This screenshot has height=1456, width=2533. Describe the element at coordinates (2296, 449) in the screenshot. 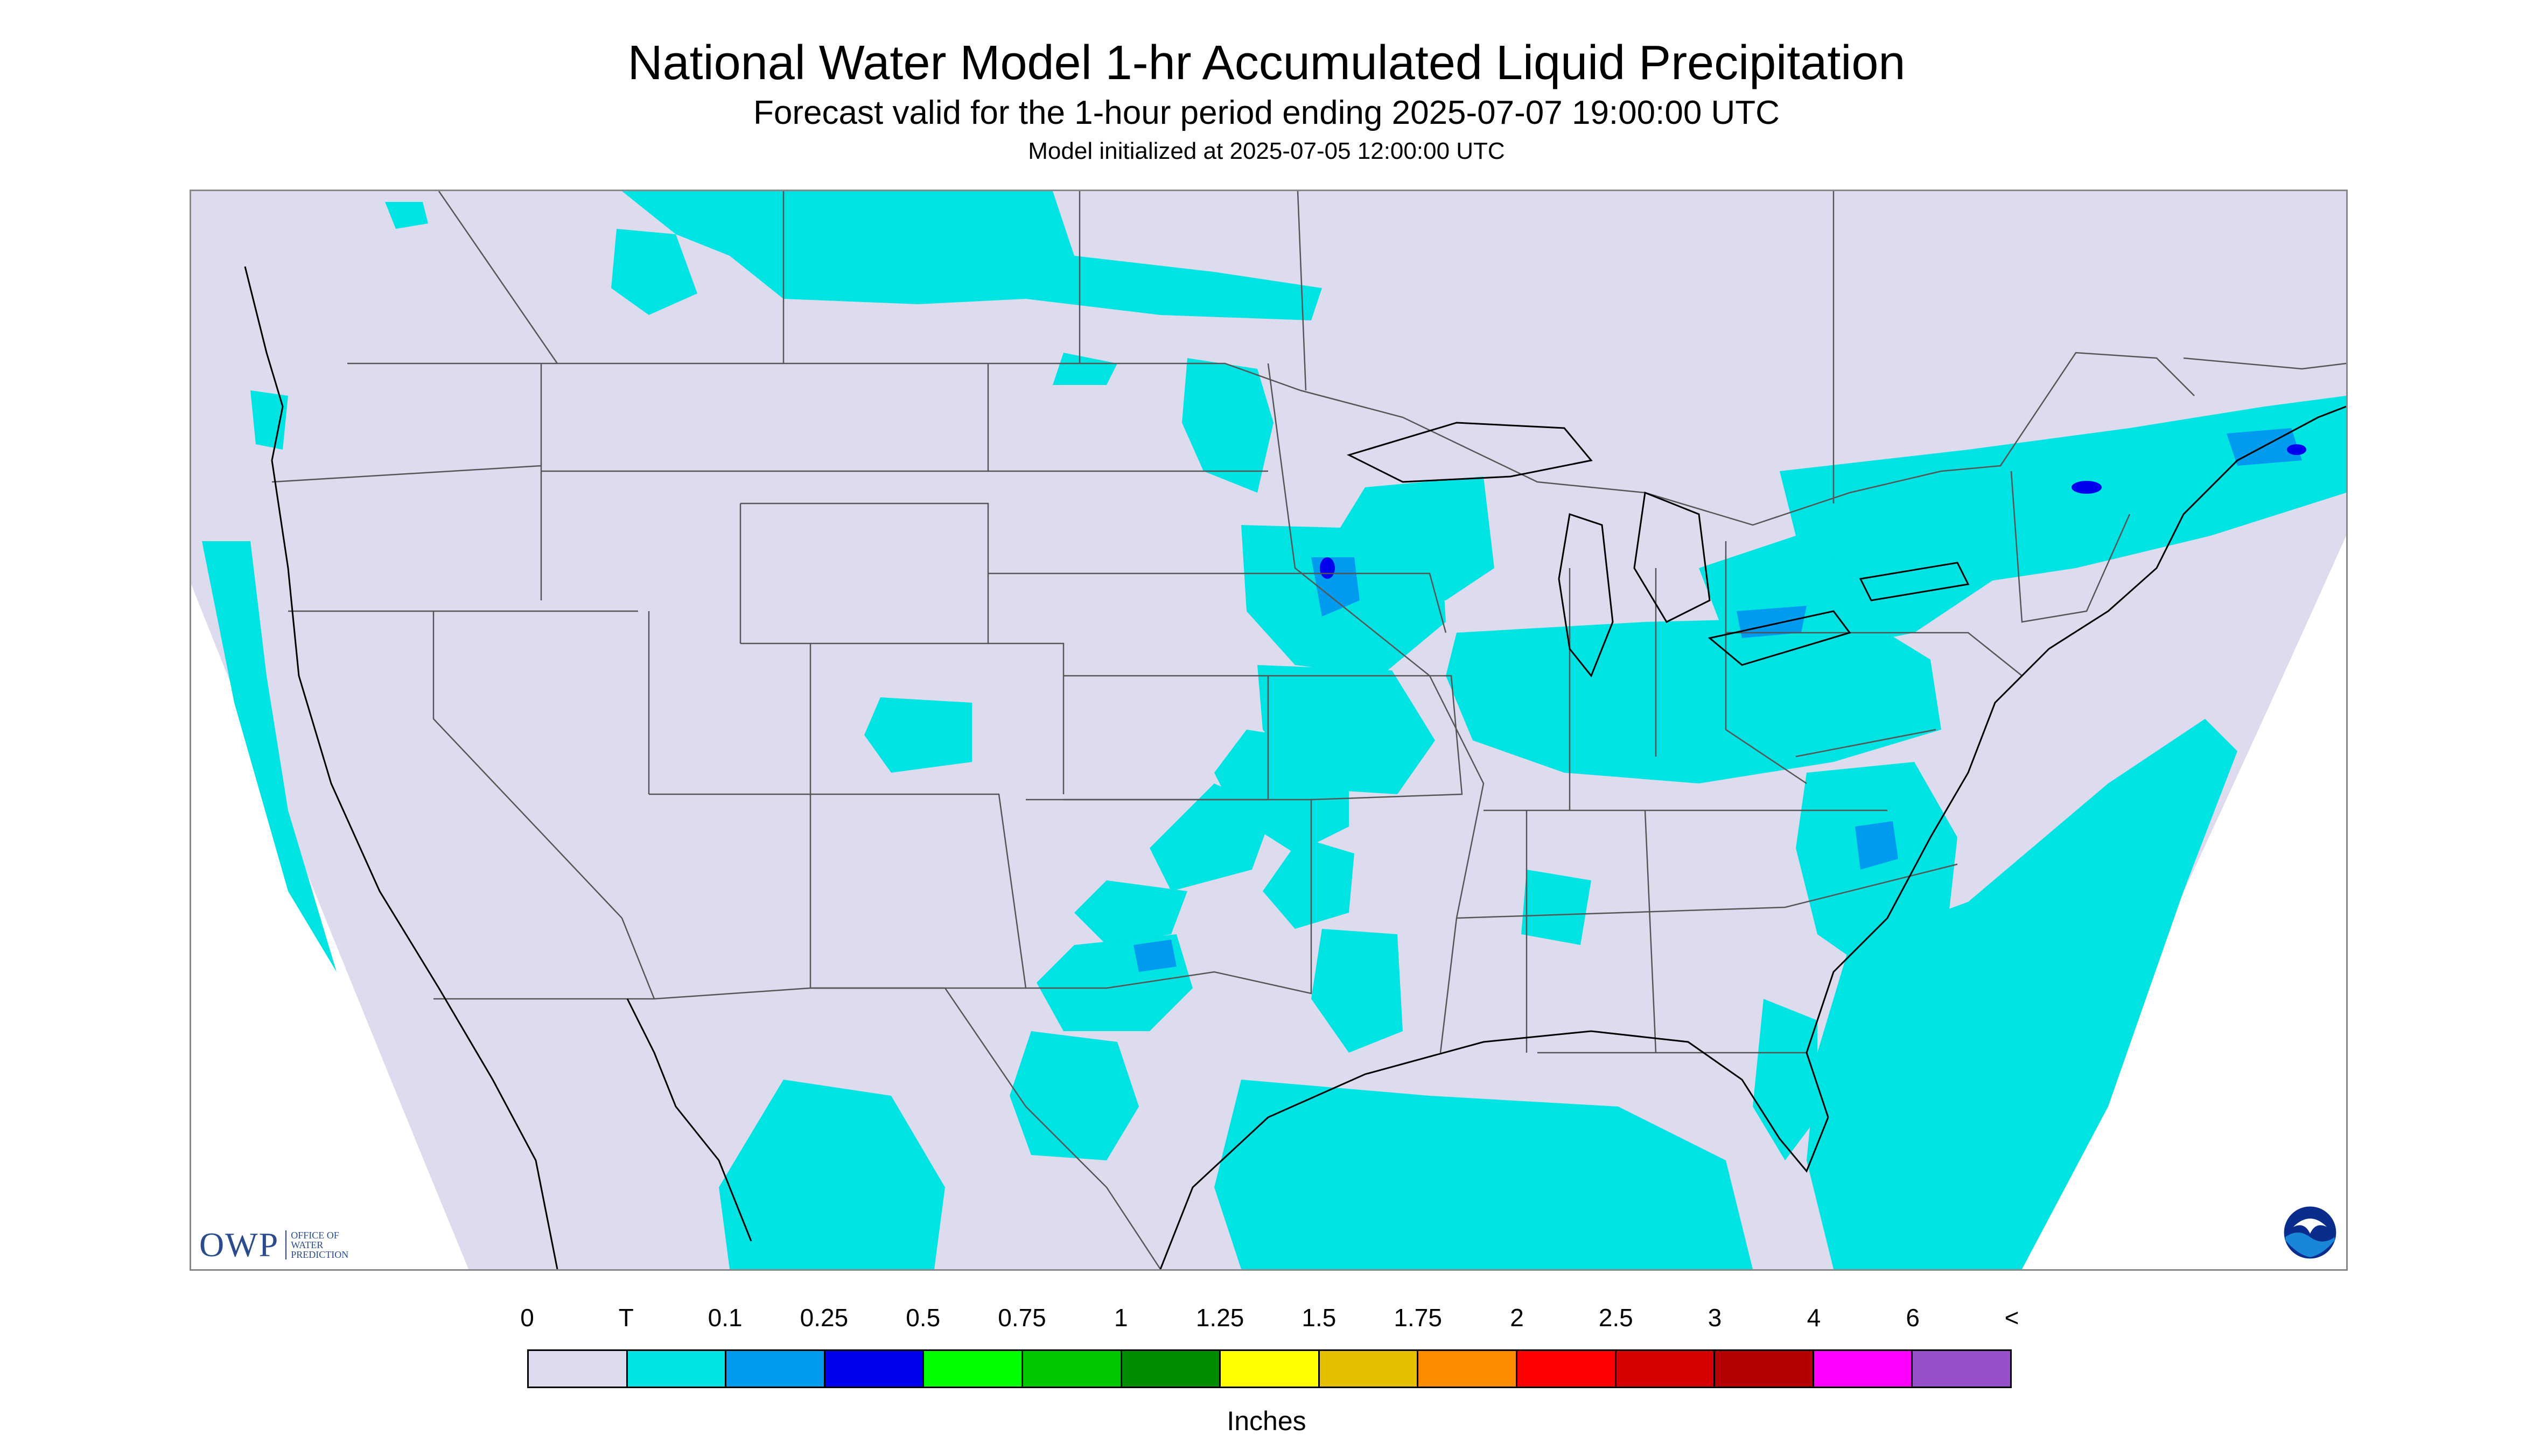

I see `peak-precip-nb` at that location.